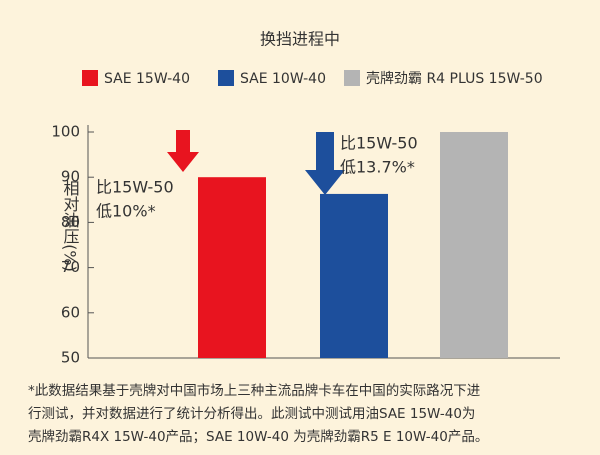 The height and width of the screenshot is (455, 600). Describe the element at coordinates (147, 79) in the screenshot. I see `legend-label: SAE 15W-40` at that location.